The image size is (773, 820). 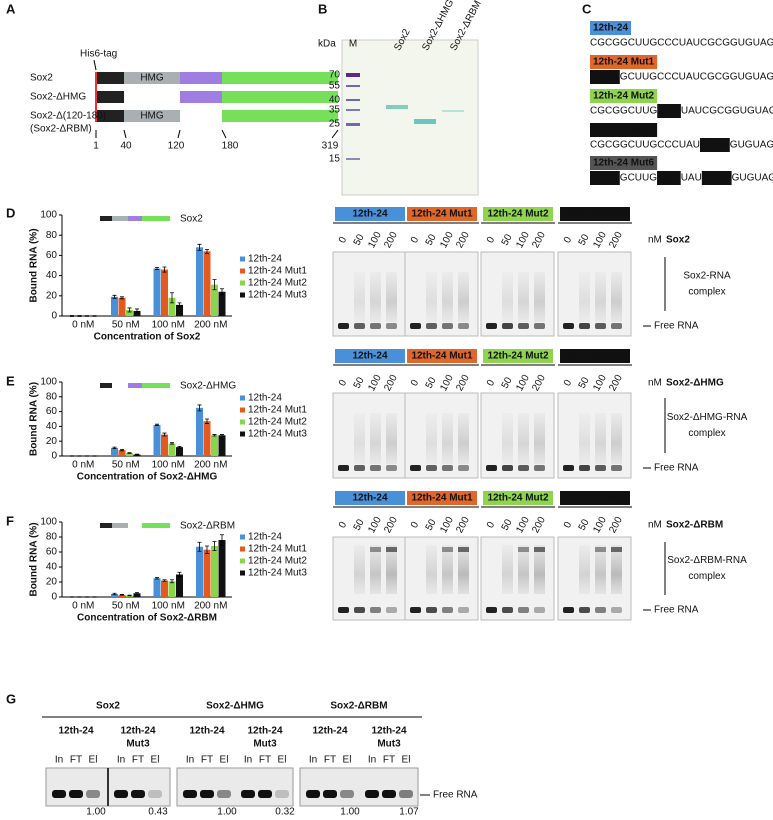 What do you see at coordinates (126, 146) in the screenshot?
I see `position-label: 40` at bounding box center [126, 146].